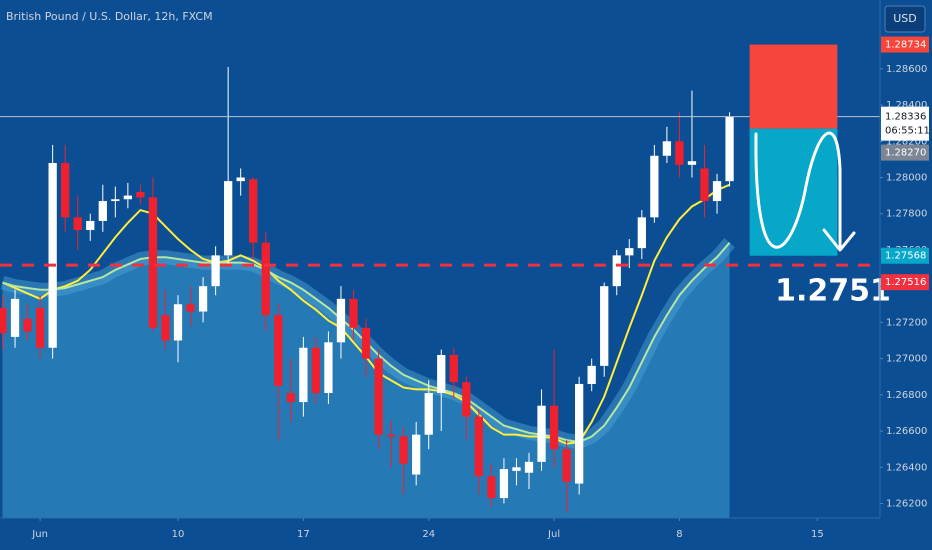 The image size is (932, 550). I want to click on x-tick-label: Jul, so click(553, 534).